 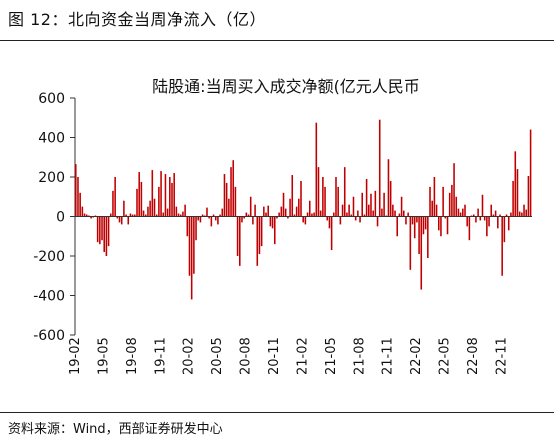 I want to click on y-tick-label: 600, so click(x=51, y=99).